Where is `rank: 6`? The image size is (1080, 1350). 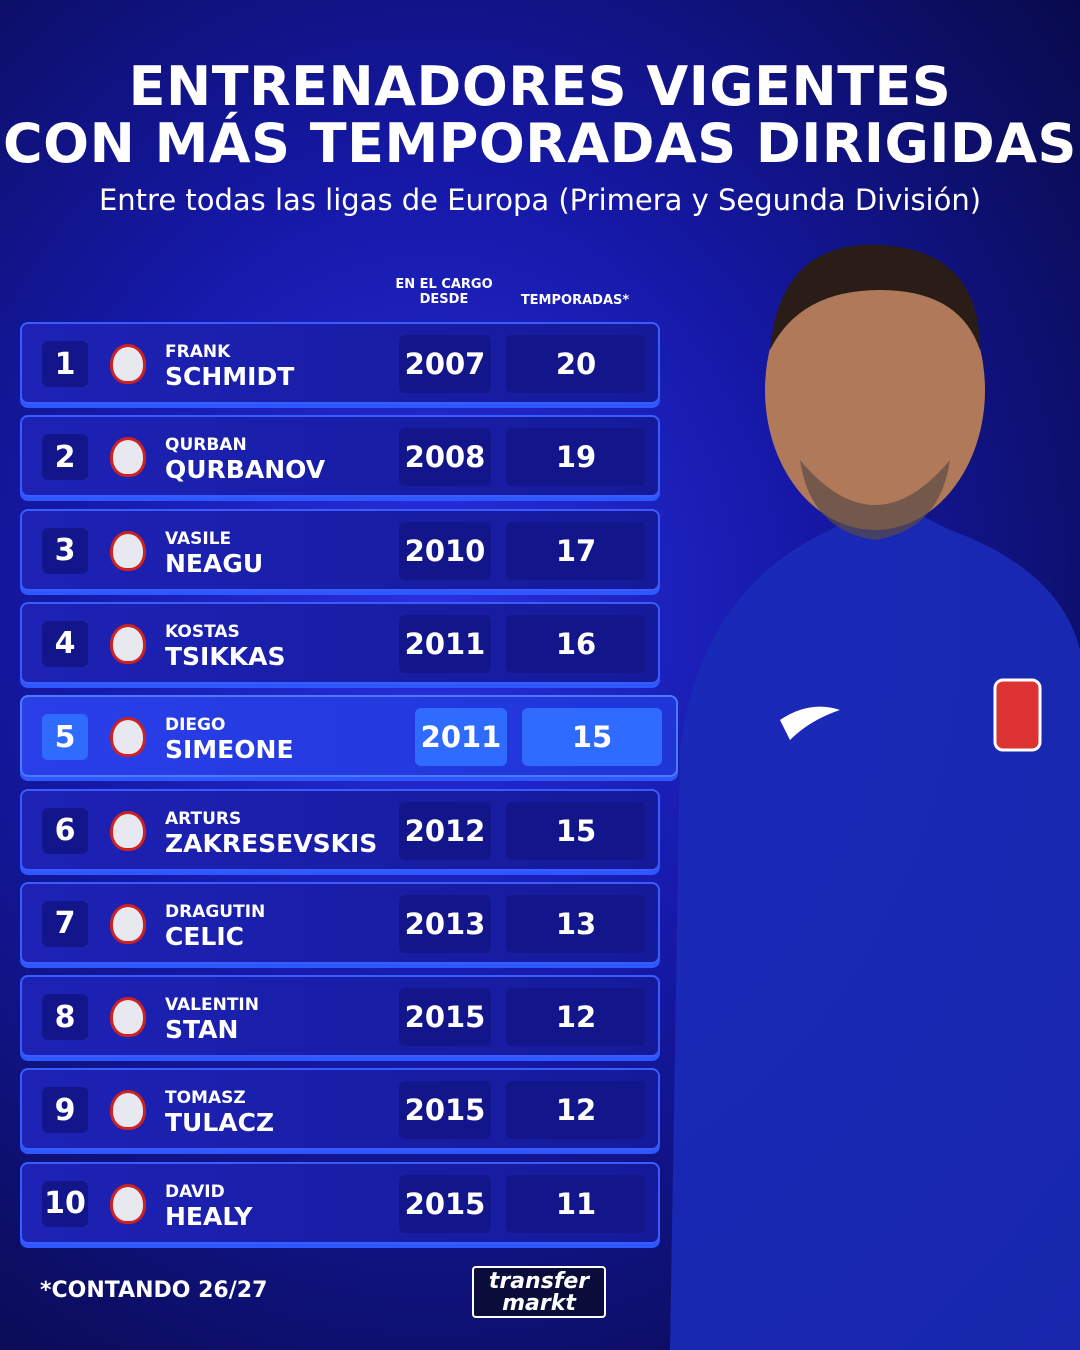 rank: 6 is located at coordinates (65, 830).